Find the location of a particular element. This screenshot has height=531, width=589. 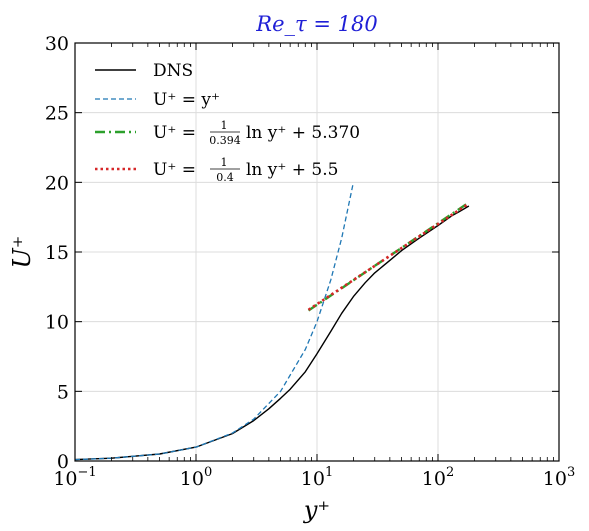

legend-frac-den: 0.394 is located at coordinates (225, 140).